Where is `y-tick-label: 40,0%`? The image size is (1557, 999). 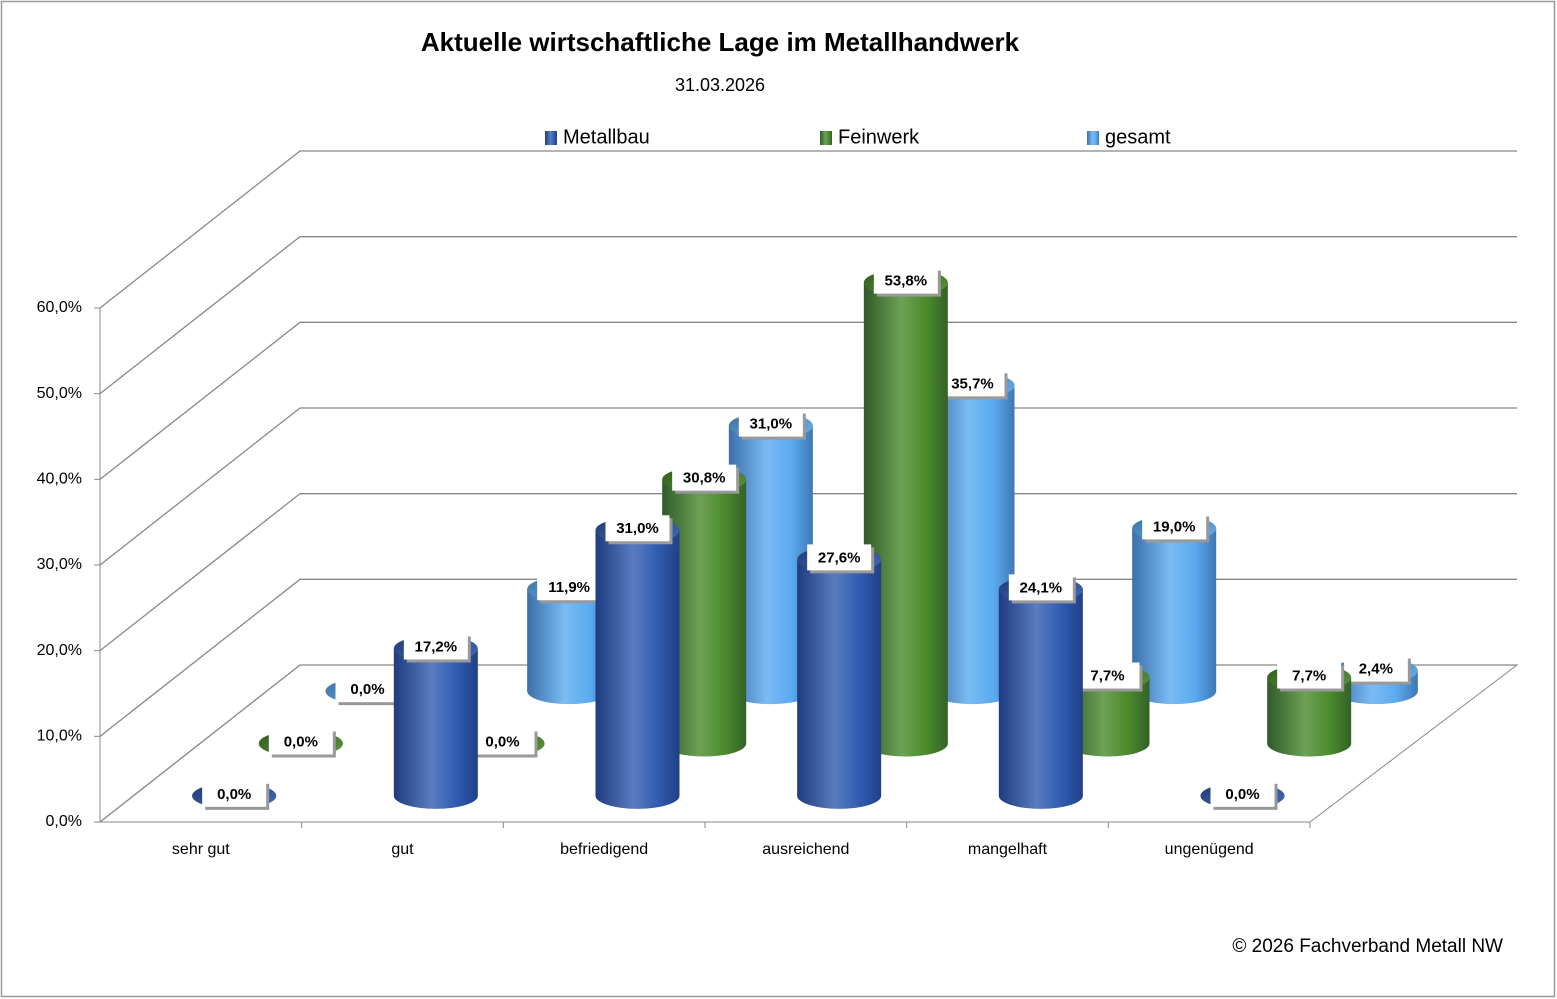 y-tick-label: 40,0% is located at coordinates (59, 479).